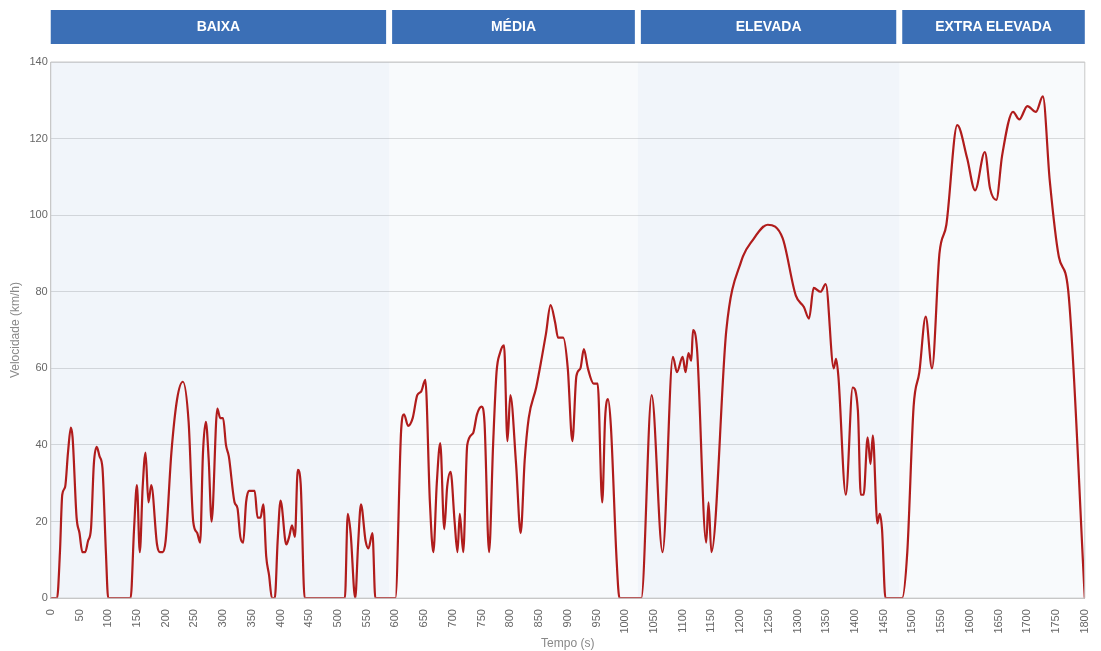 Image resolution: width=1101 pixels, height=651 pixels. I want to click on x-tick-label: 150, so click(135, 618).